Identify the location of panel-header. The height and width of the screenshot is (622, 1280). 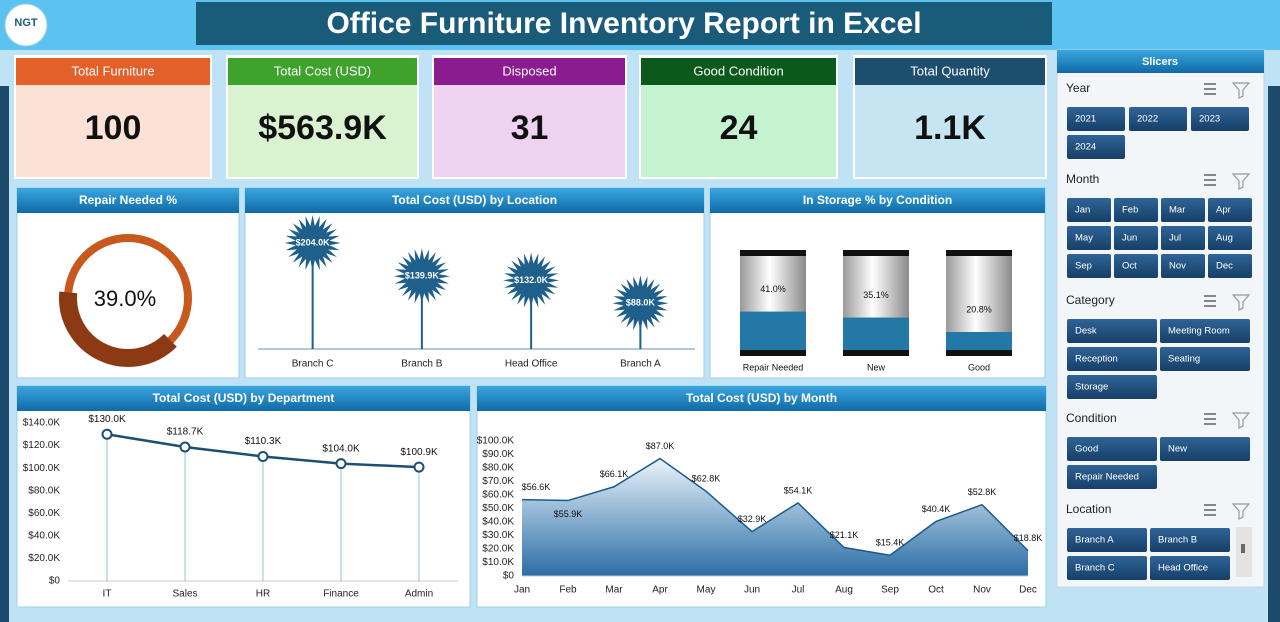
(243, 398).